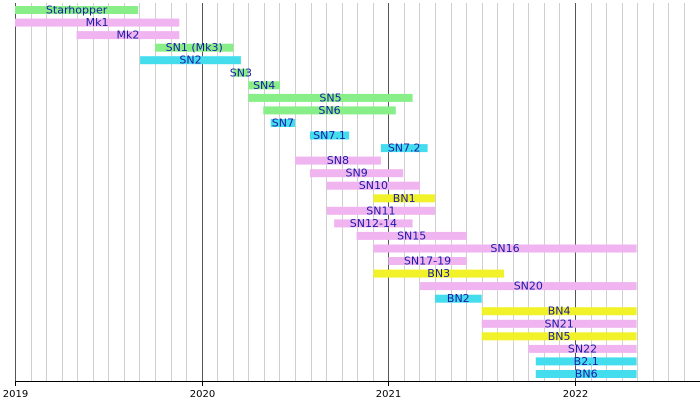  I want to click on gantt-bar-label: BN4, so click(559, 311).